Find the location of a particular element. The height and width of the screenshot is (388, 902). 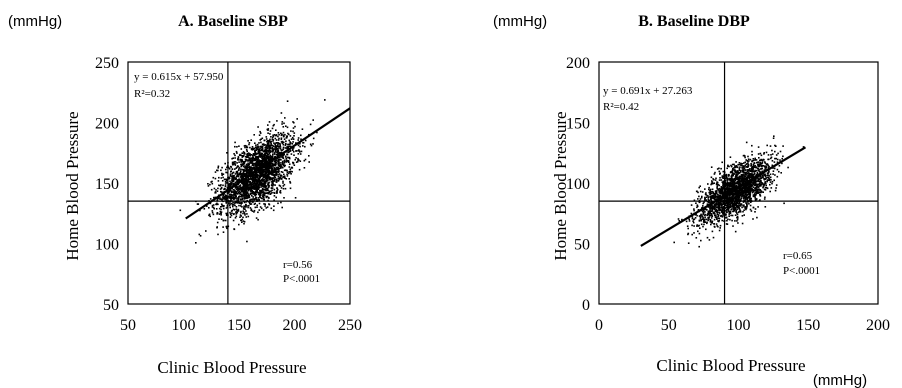

panel-b-r-value: r=0.65 is located at coordinates (798, 256).